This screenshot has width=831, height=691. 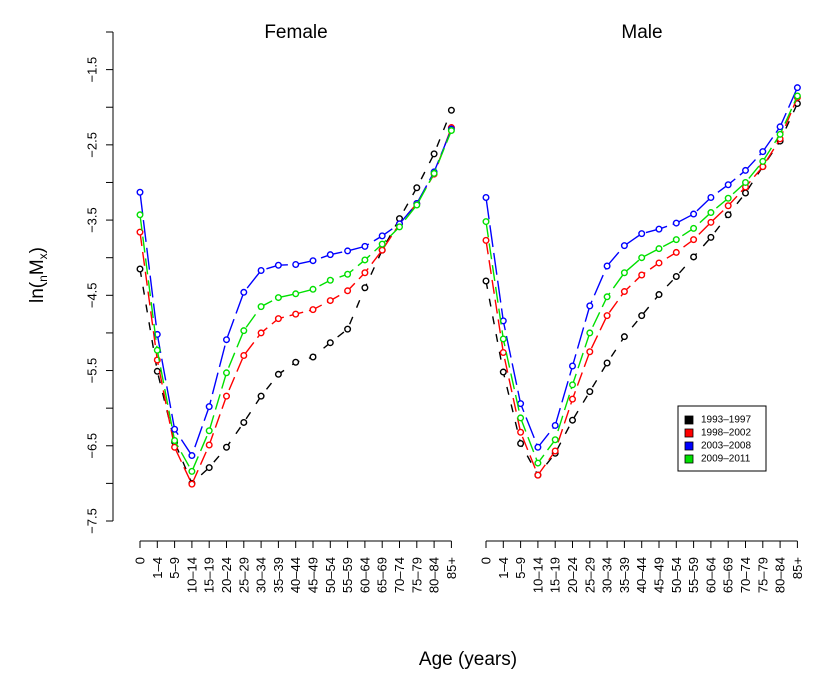 What do you see at coordinates (226, 575) in the screenshot?
I see `x-tick-label: 20–24` at bounding box center [226, 575].